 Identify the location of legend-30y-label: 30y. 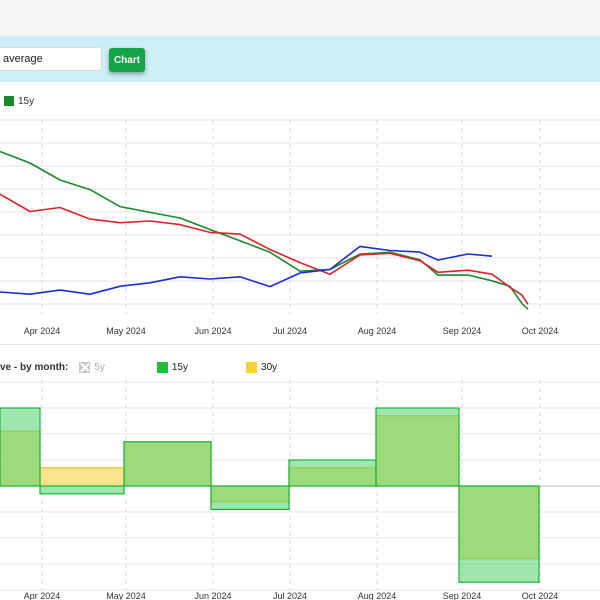
(269, 367).